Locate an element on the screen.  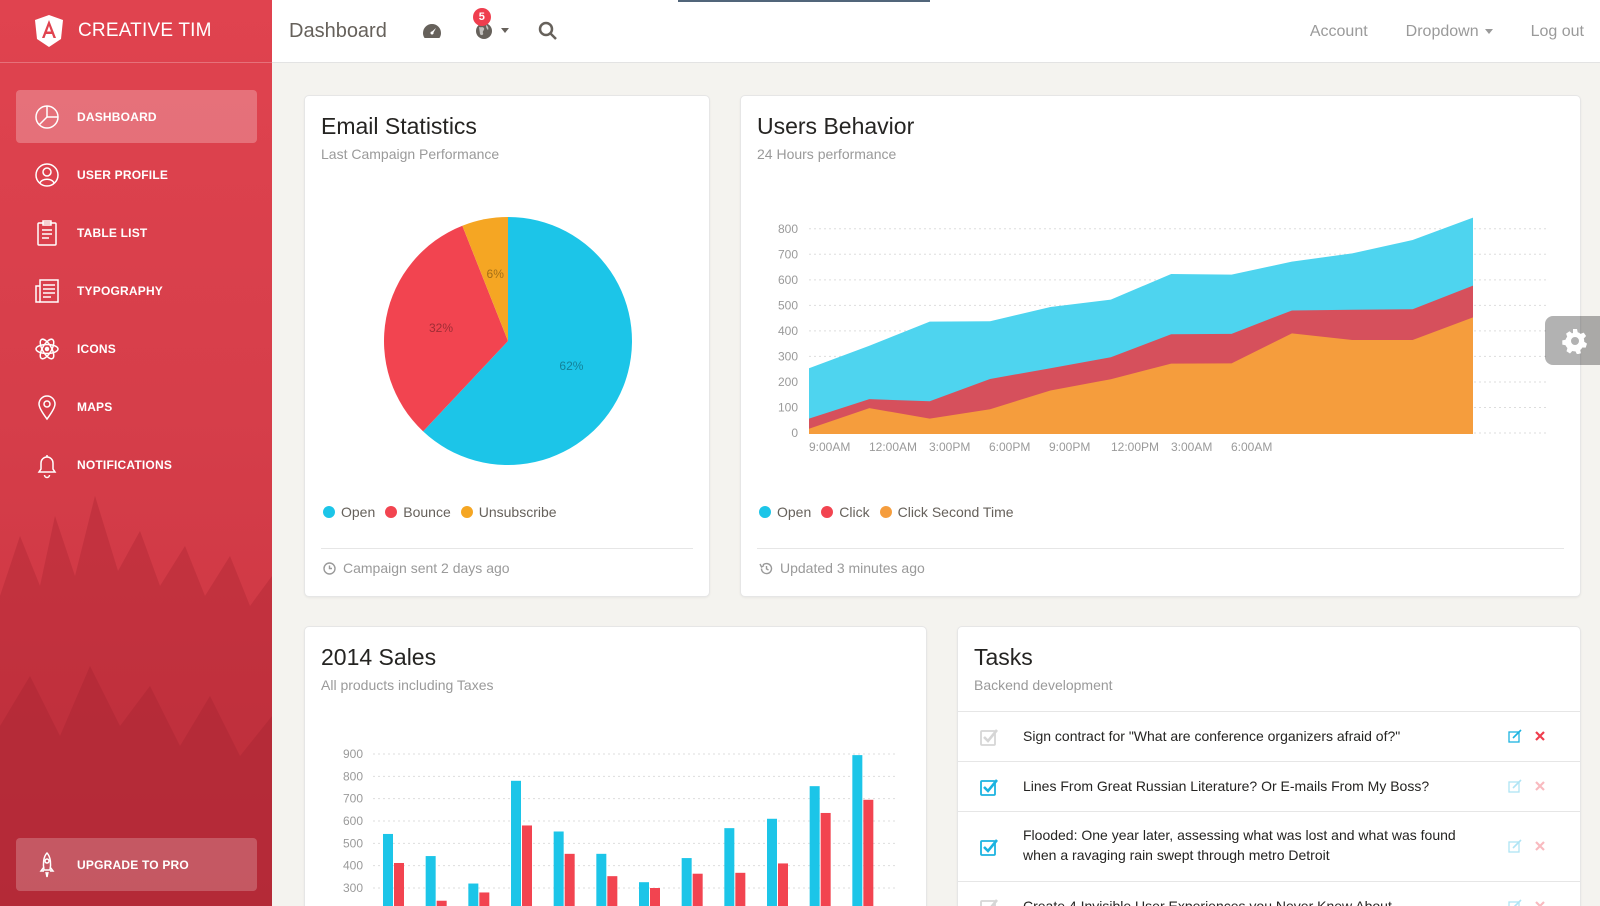
topbar: Dashboard 5 Account Dropdown Log out is located at coordinates (936, 31).